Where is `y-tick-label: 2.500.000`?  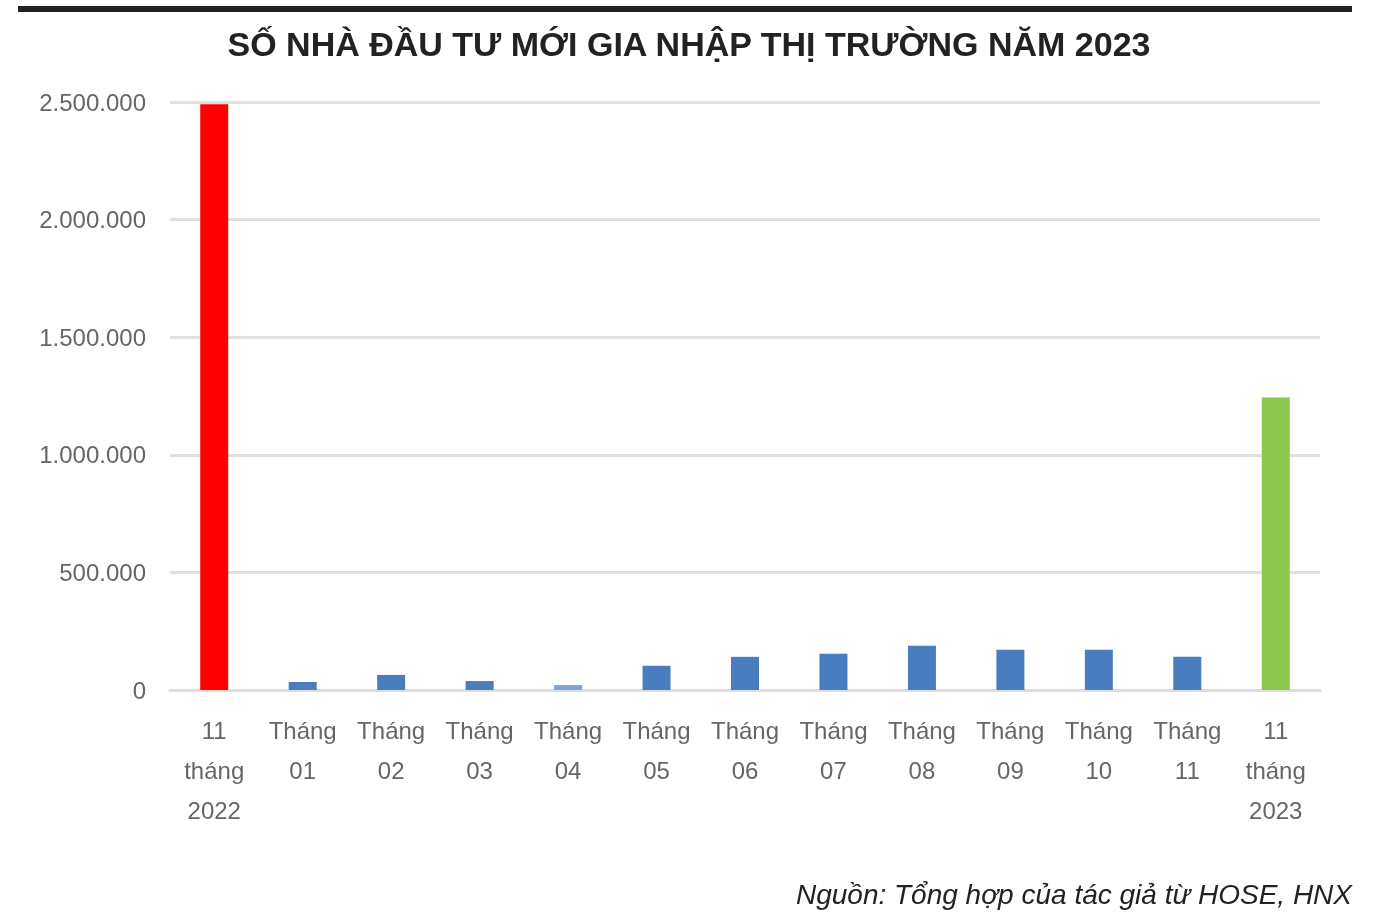
y-tick-label: 2.500.000 is located at coordinates (92, 102).